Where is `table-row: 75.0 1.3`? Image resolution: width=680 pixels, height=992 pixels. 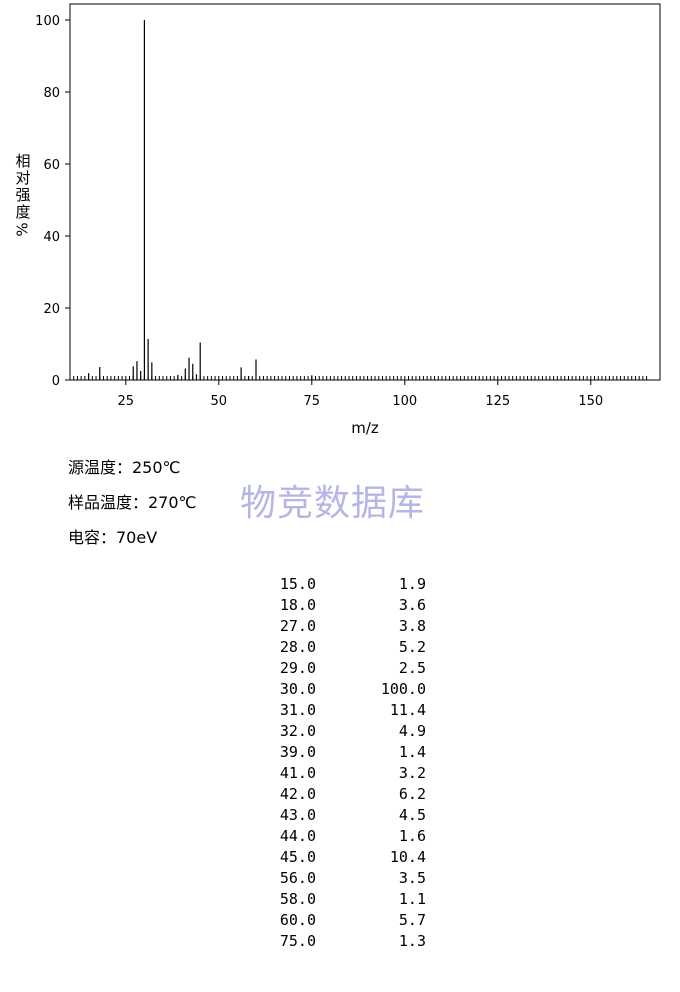 table-row: 75.0 1.3 is located at coordinates (343, 941).